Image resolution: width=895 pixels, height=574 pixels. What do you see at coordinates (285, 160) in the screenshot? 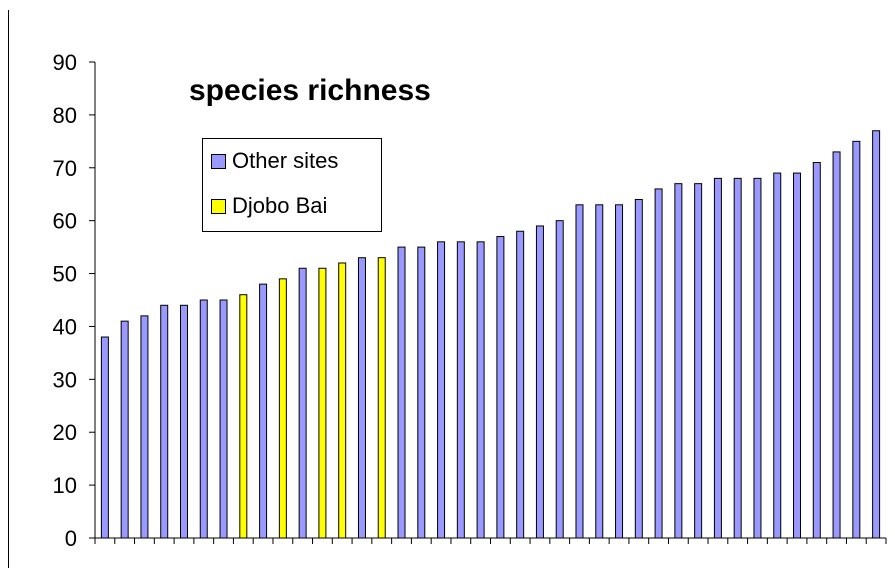
I see `legend-label: Other sites` at bounding box center [285, 160].